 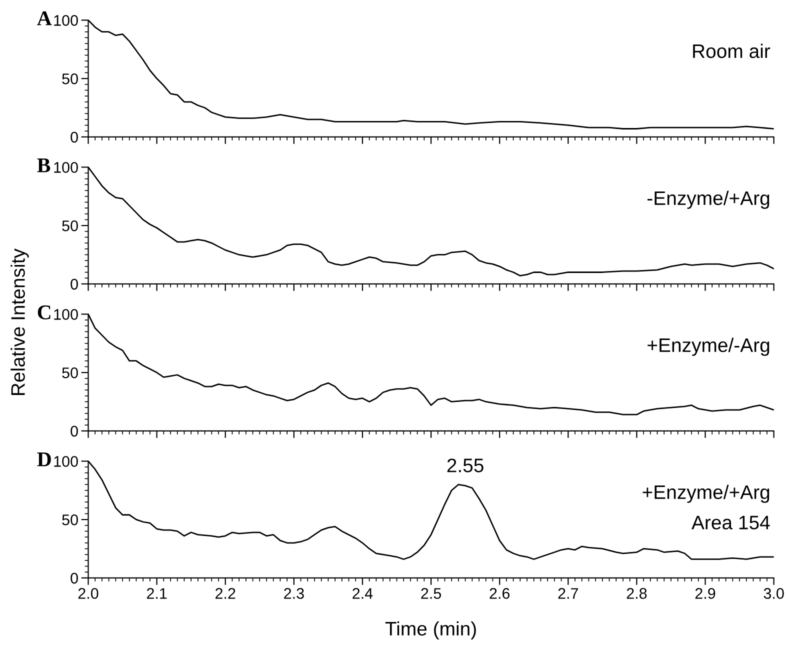 What do you see at coordinates (731, 51) in the screenshot?
I see `annotation: Room air` at bounding box center [731, 51].